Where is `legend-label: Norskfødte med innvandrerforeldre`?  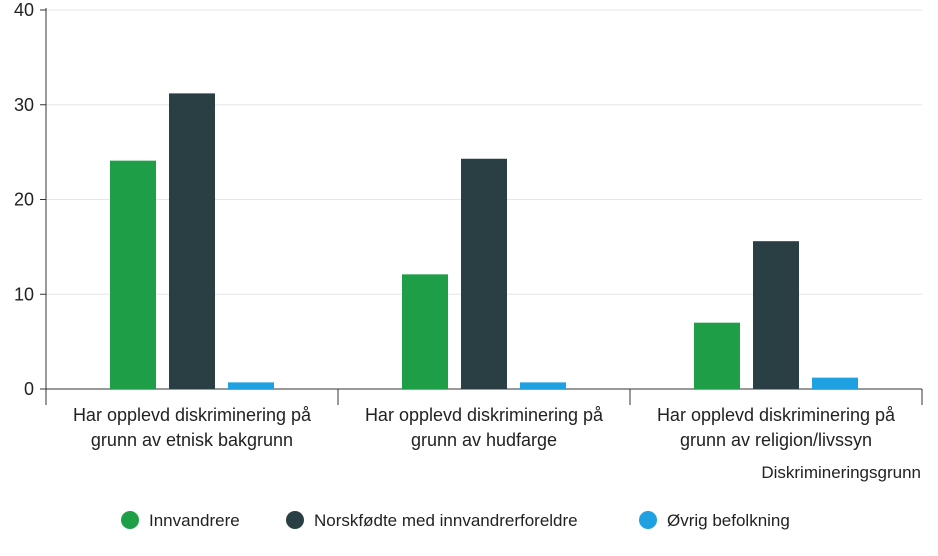 legend-label: Norskfødte med innvandrerforeldre is located at coordinates (446, 520).